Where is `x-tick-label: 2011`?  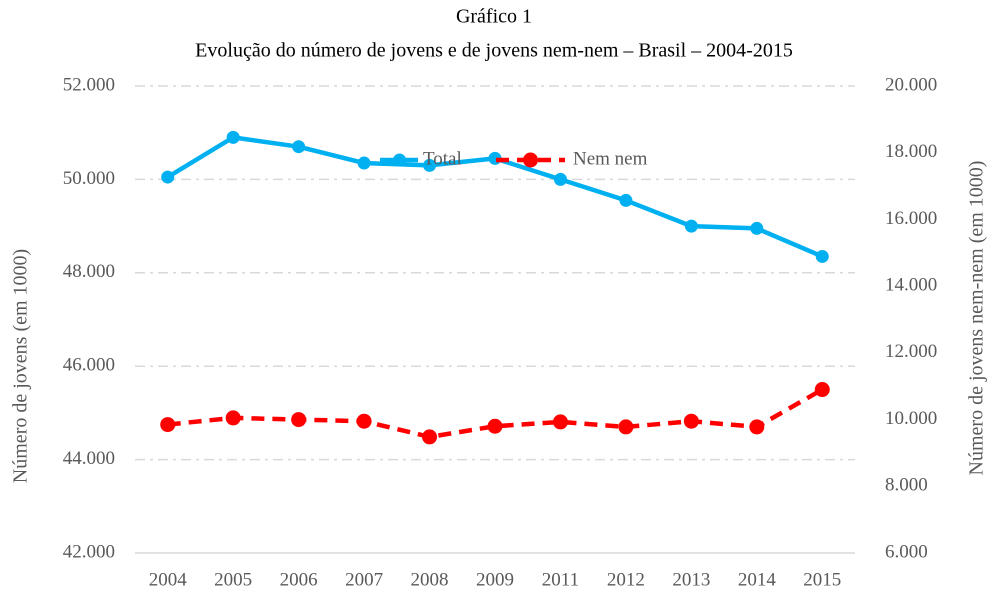 x-tick-label: 2011 is located at coordinates (560, 579).